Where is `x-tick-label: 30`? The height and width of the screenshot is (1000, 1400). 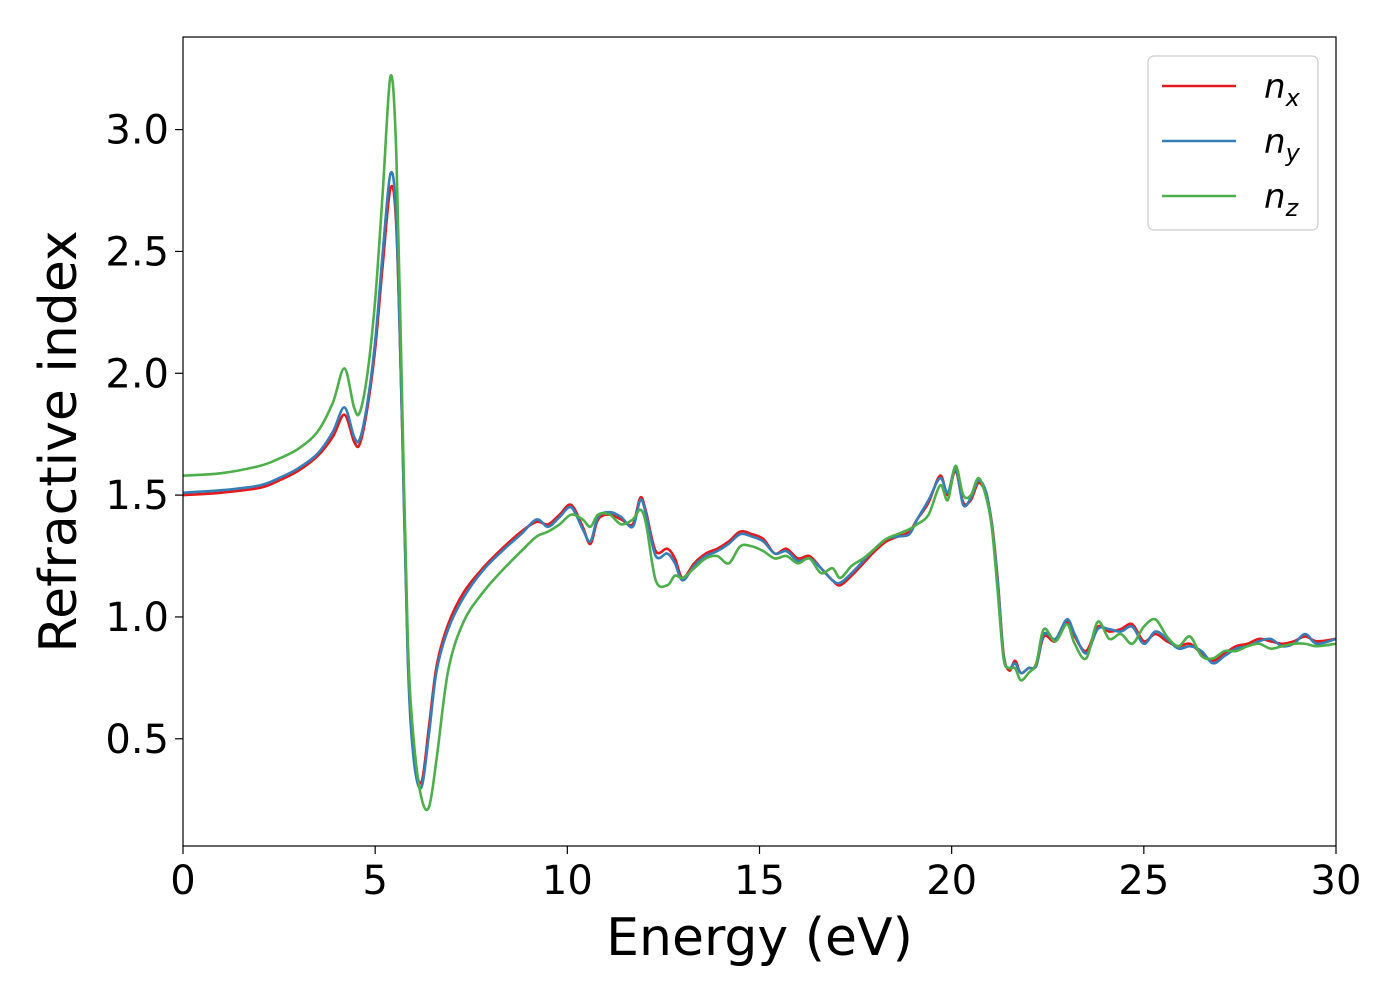
x-tick-label: 30 is located at coordinates (1336, 881).